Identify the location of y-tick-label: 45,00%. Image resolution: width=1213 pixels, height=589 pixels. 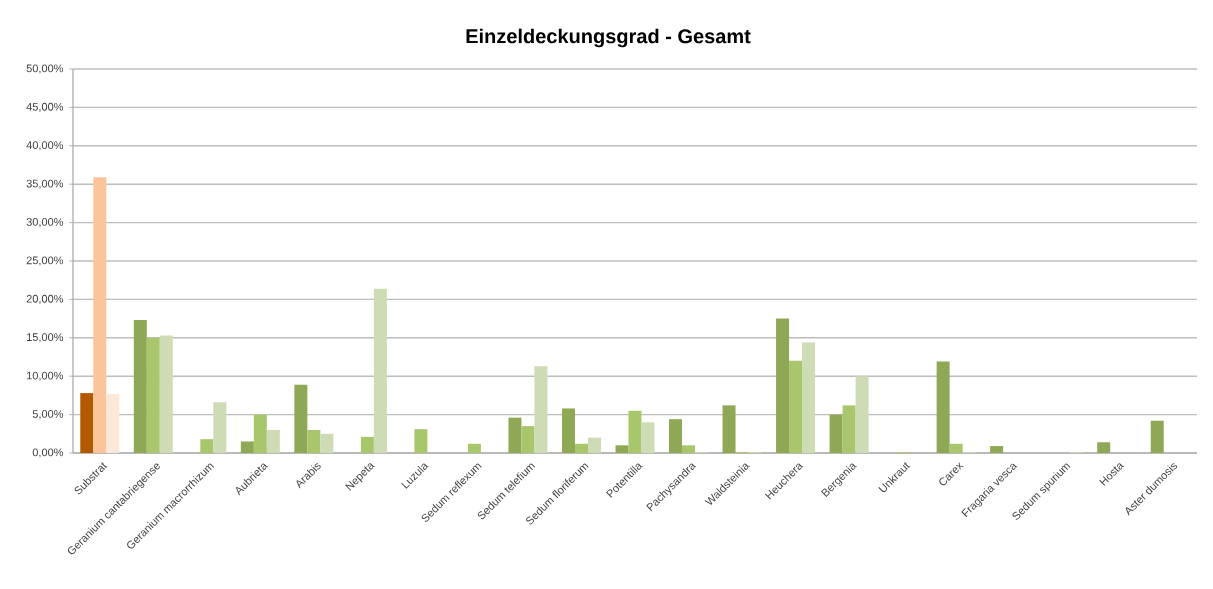
(45, 107).